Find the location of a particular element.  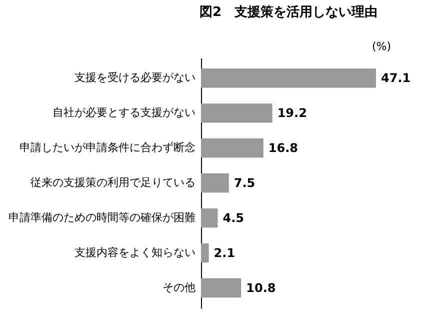

y-tick-label: 自社が必要とする支援がない is located at coordinates (124, 113).